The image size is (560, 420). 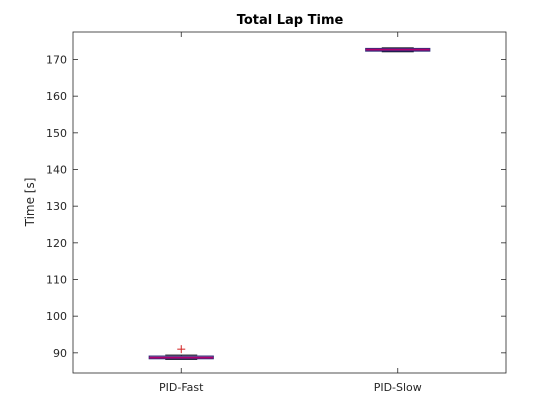 I want to click on y-tick-label: 90, so click(x=60, y=353).